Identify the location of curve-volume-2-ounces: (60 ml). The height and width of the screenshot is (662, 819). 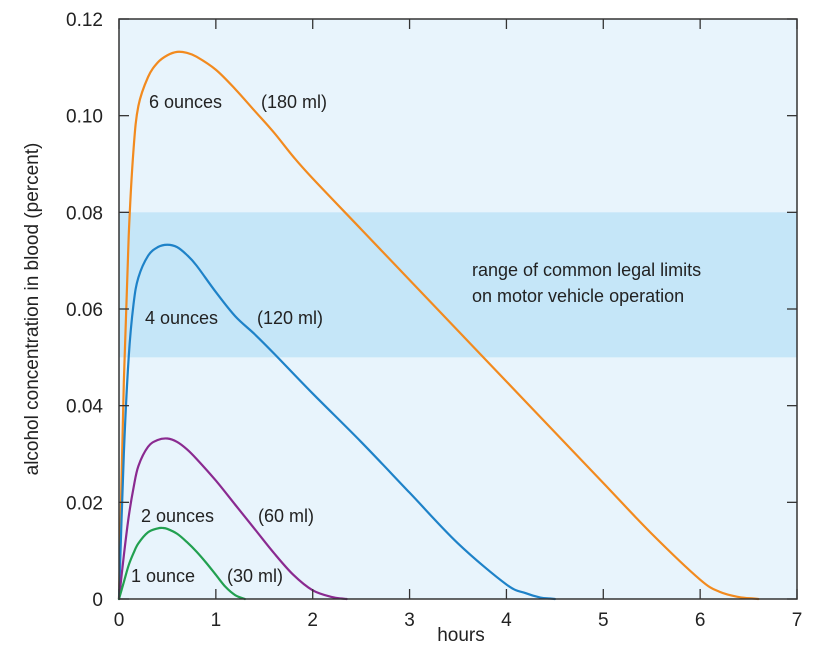
(286, 516).